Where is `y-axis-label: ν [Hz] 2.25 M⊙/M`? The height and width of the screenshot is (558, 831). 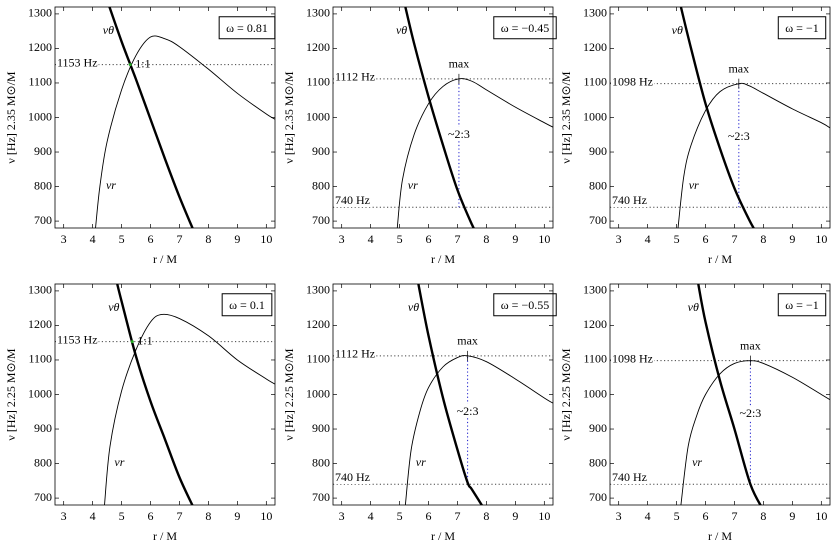 y-axis-label: ν [Hz] 2.25 M⊙/M is located at coordinates (289, 394).